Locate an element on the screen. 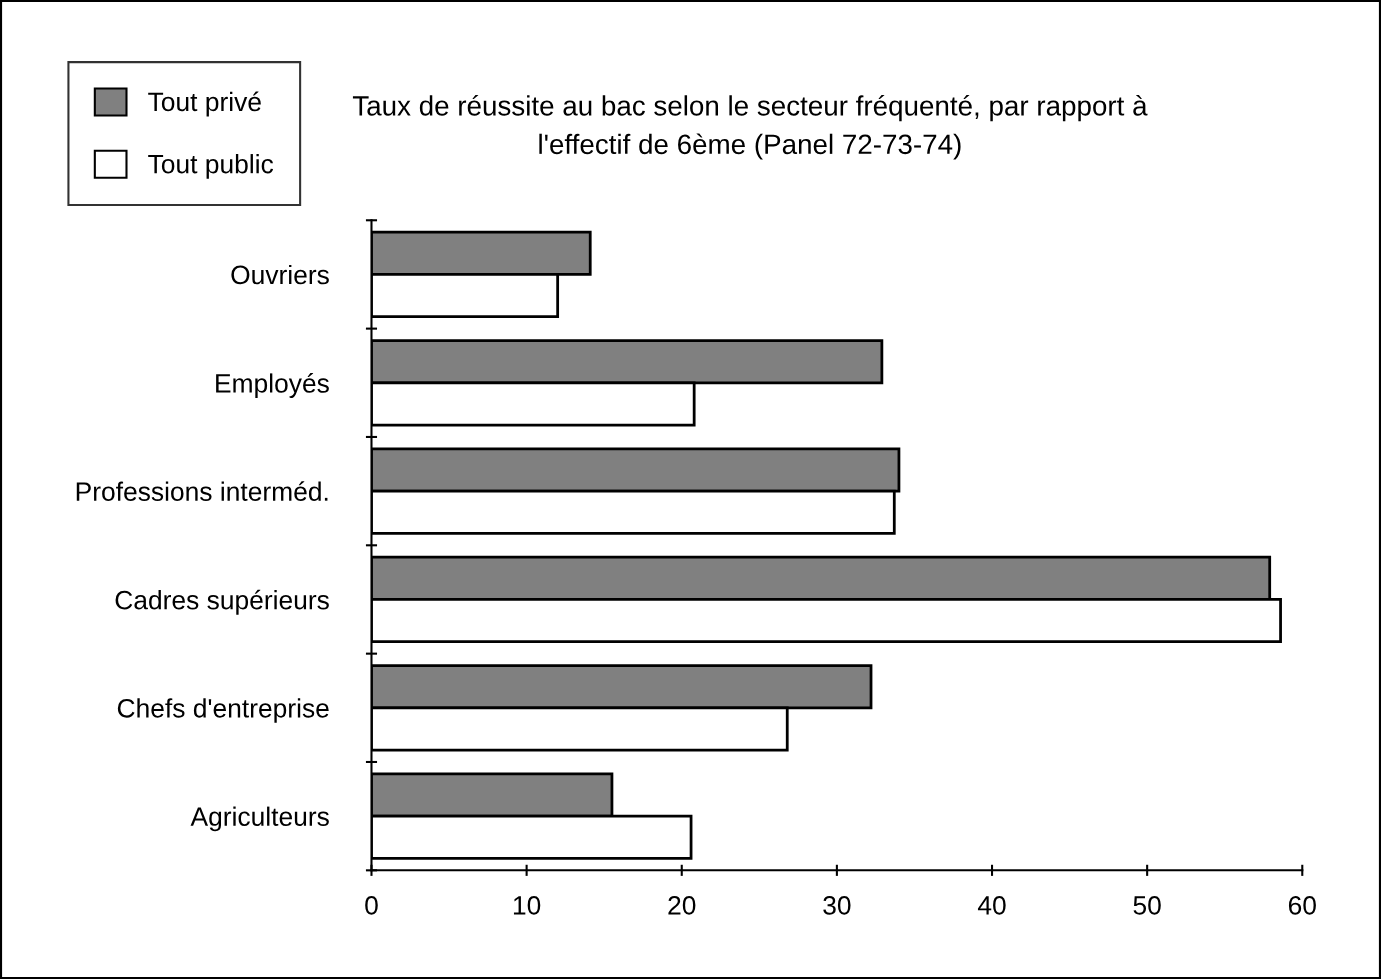 This screenshot has width=1381, height=979. chart-title: Taux de réussite au bac selon le secteur fréquenté, par rapport à l'effectif de 6ème (Panel 72-73-74) is located at coordinates (750, 127).